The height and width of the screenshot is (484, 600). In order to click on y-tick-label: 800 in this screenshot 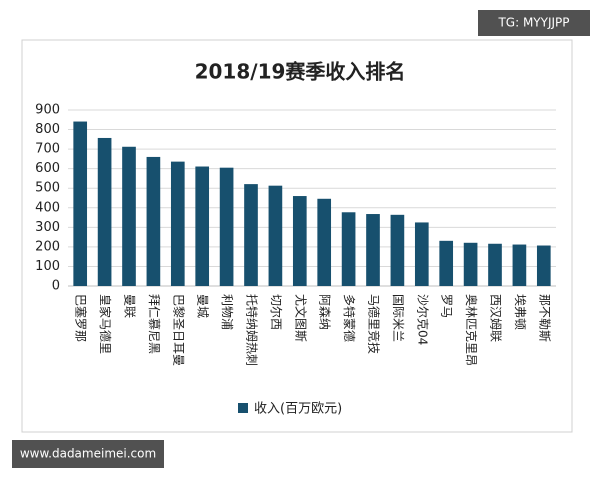, I will do `click(47, 129)`.